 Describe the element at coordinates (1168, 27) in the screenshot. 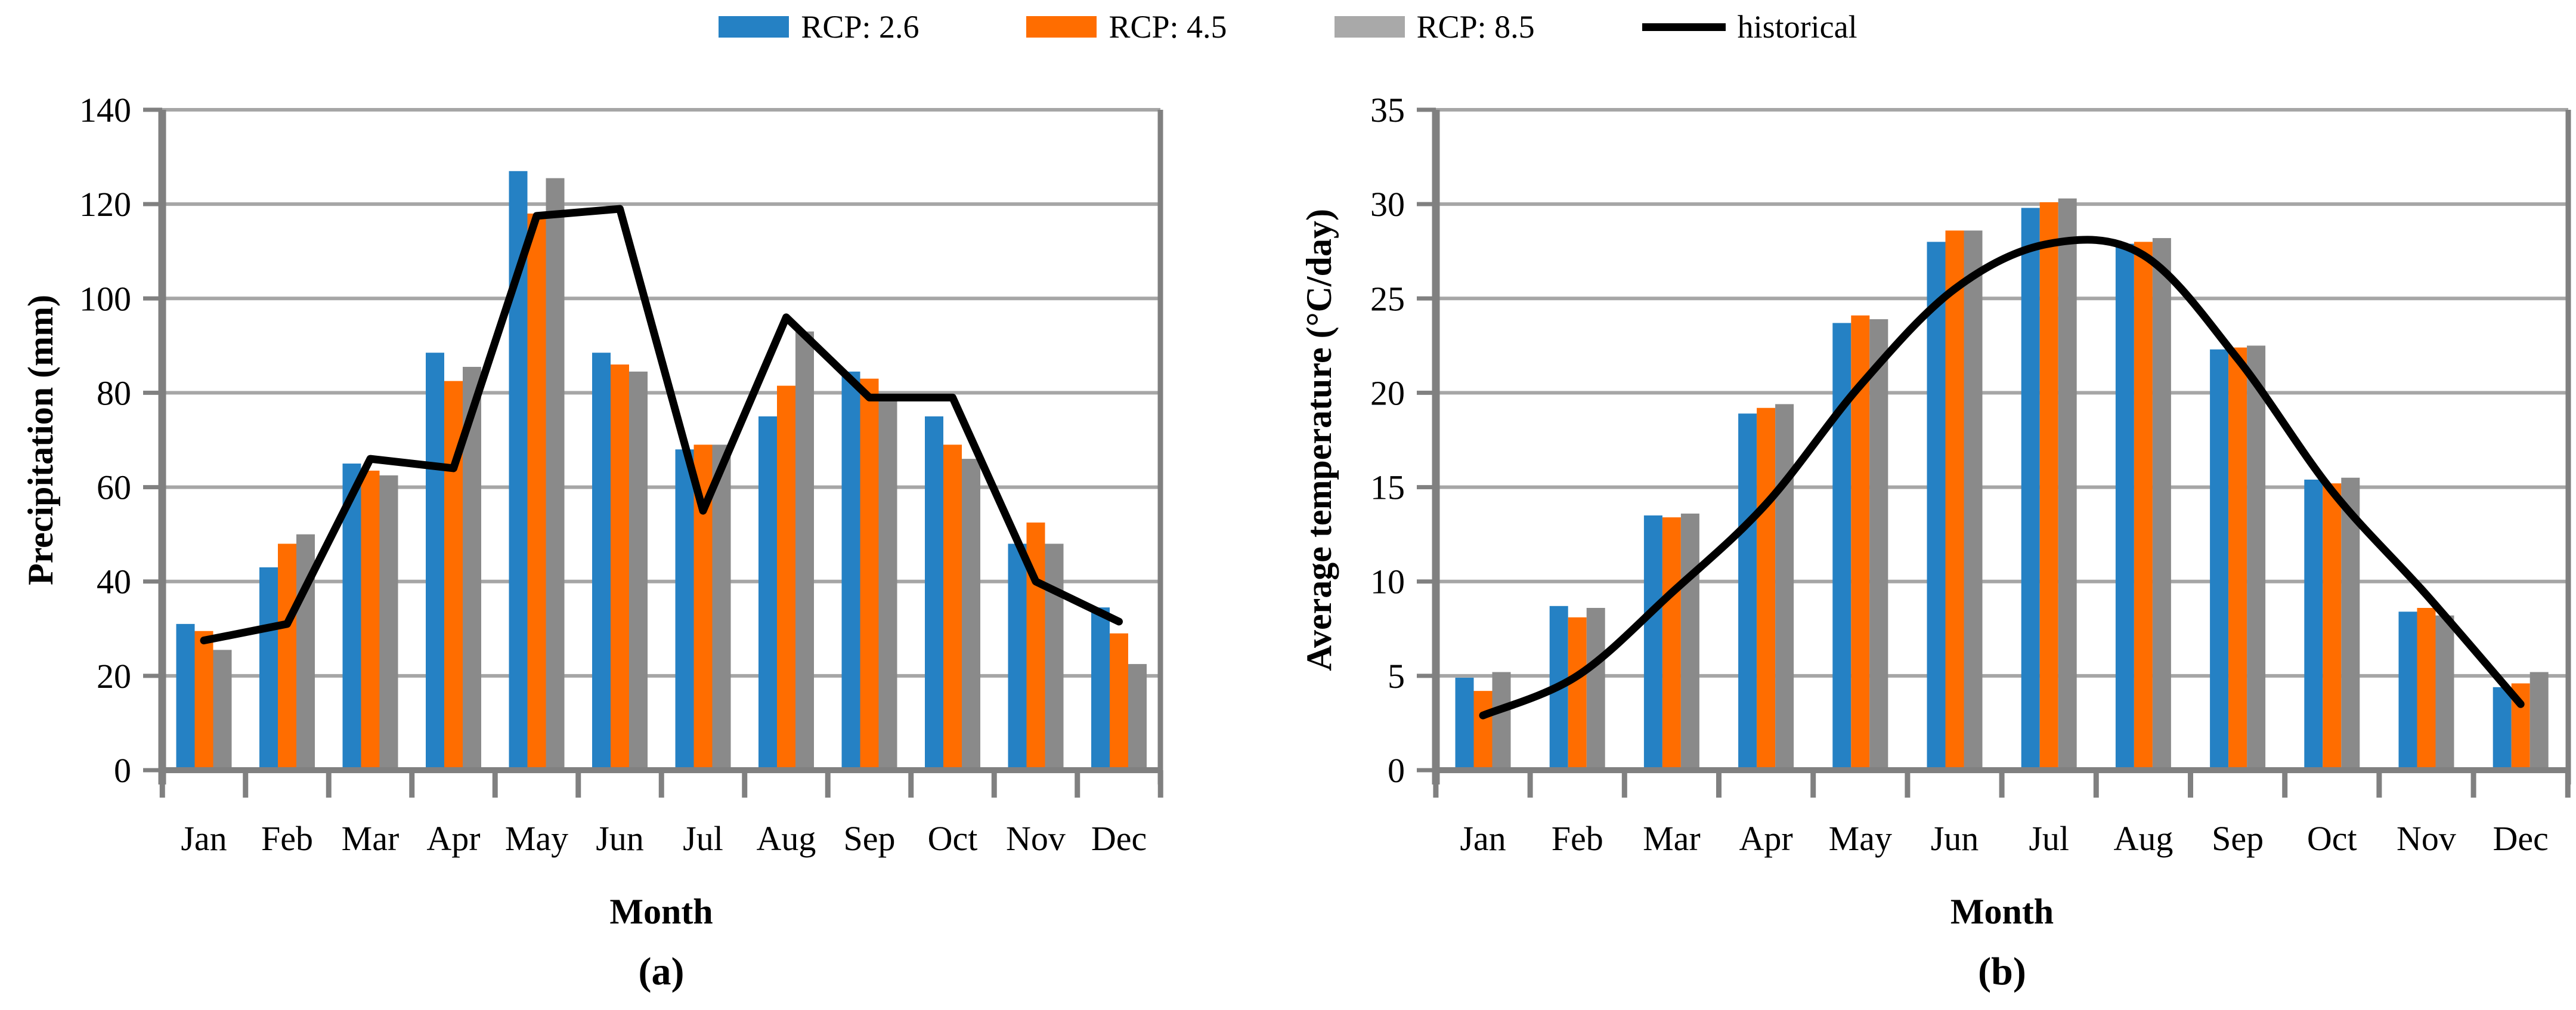

I see `legend-label-rcp-4-5: RCP: 4.5` at that location.